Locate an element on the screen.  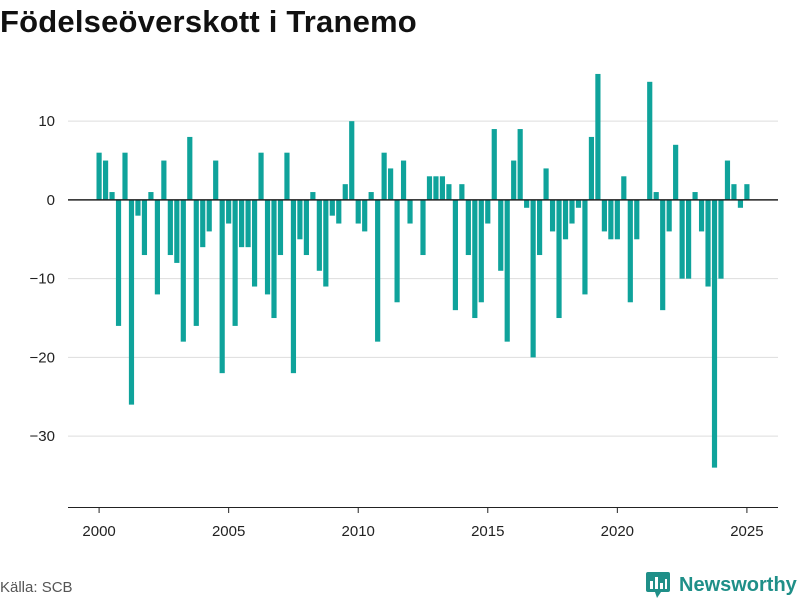
y-tick-label: 0 is located at coordinates (51, 200).